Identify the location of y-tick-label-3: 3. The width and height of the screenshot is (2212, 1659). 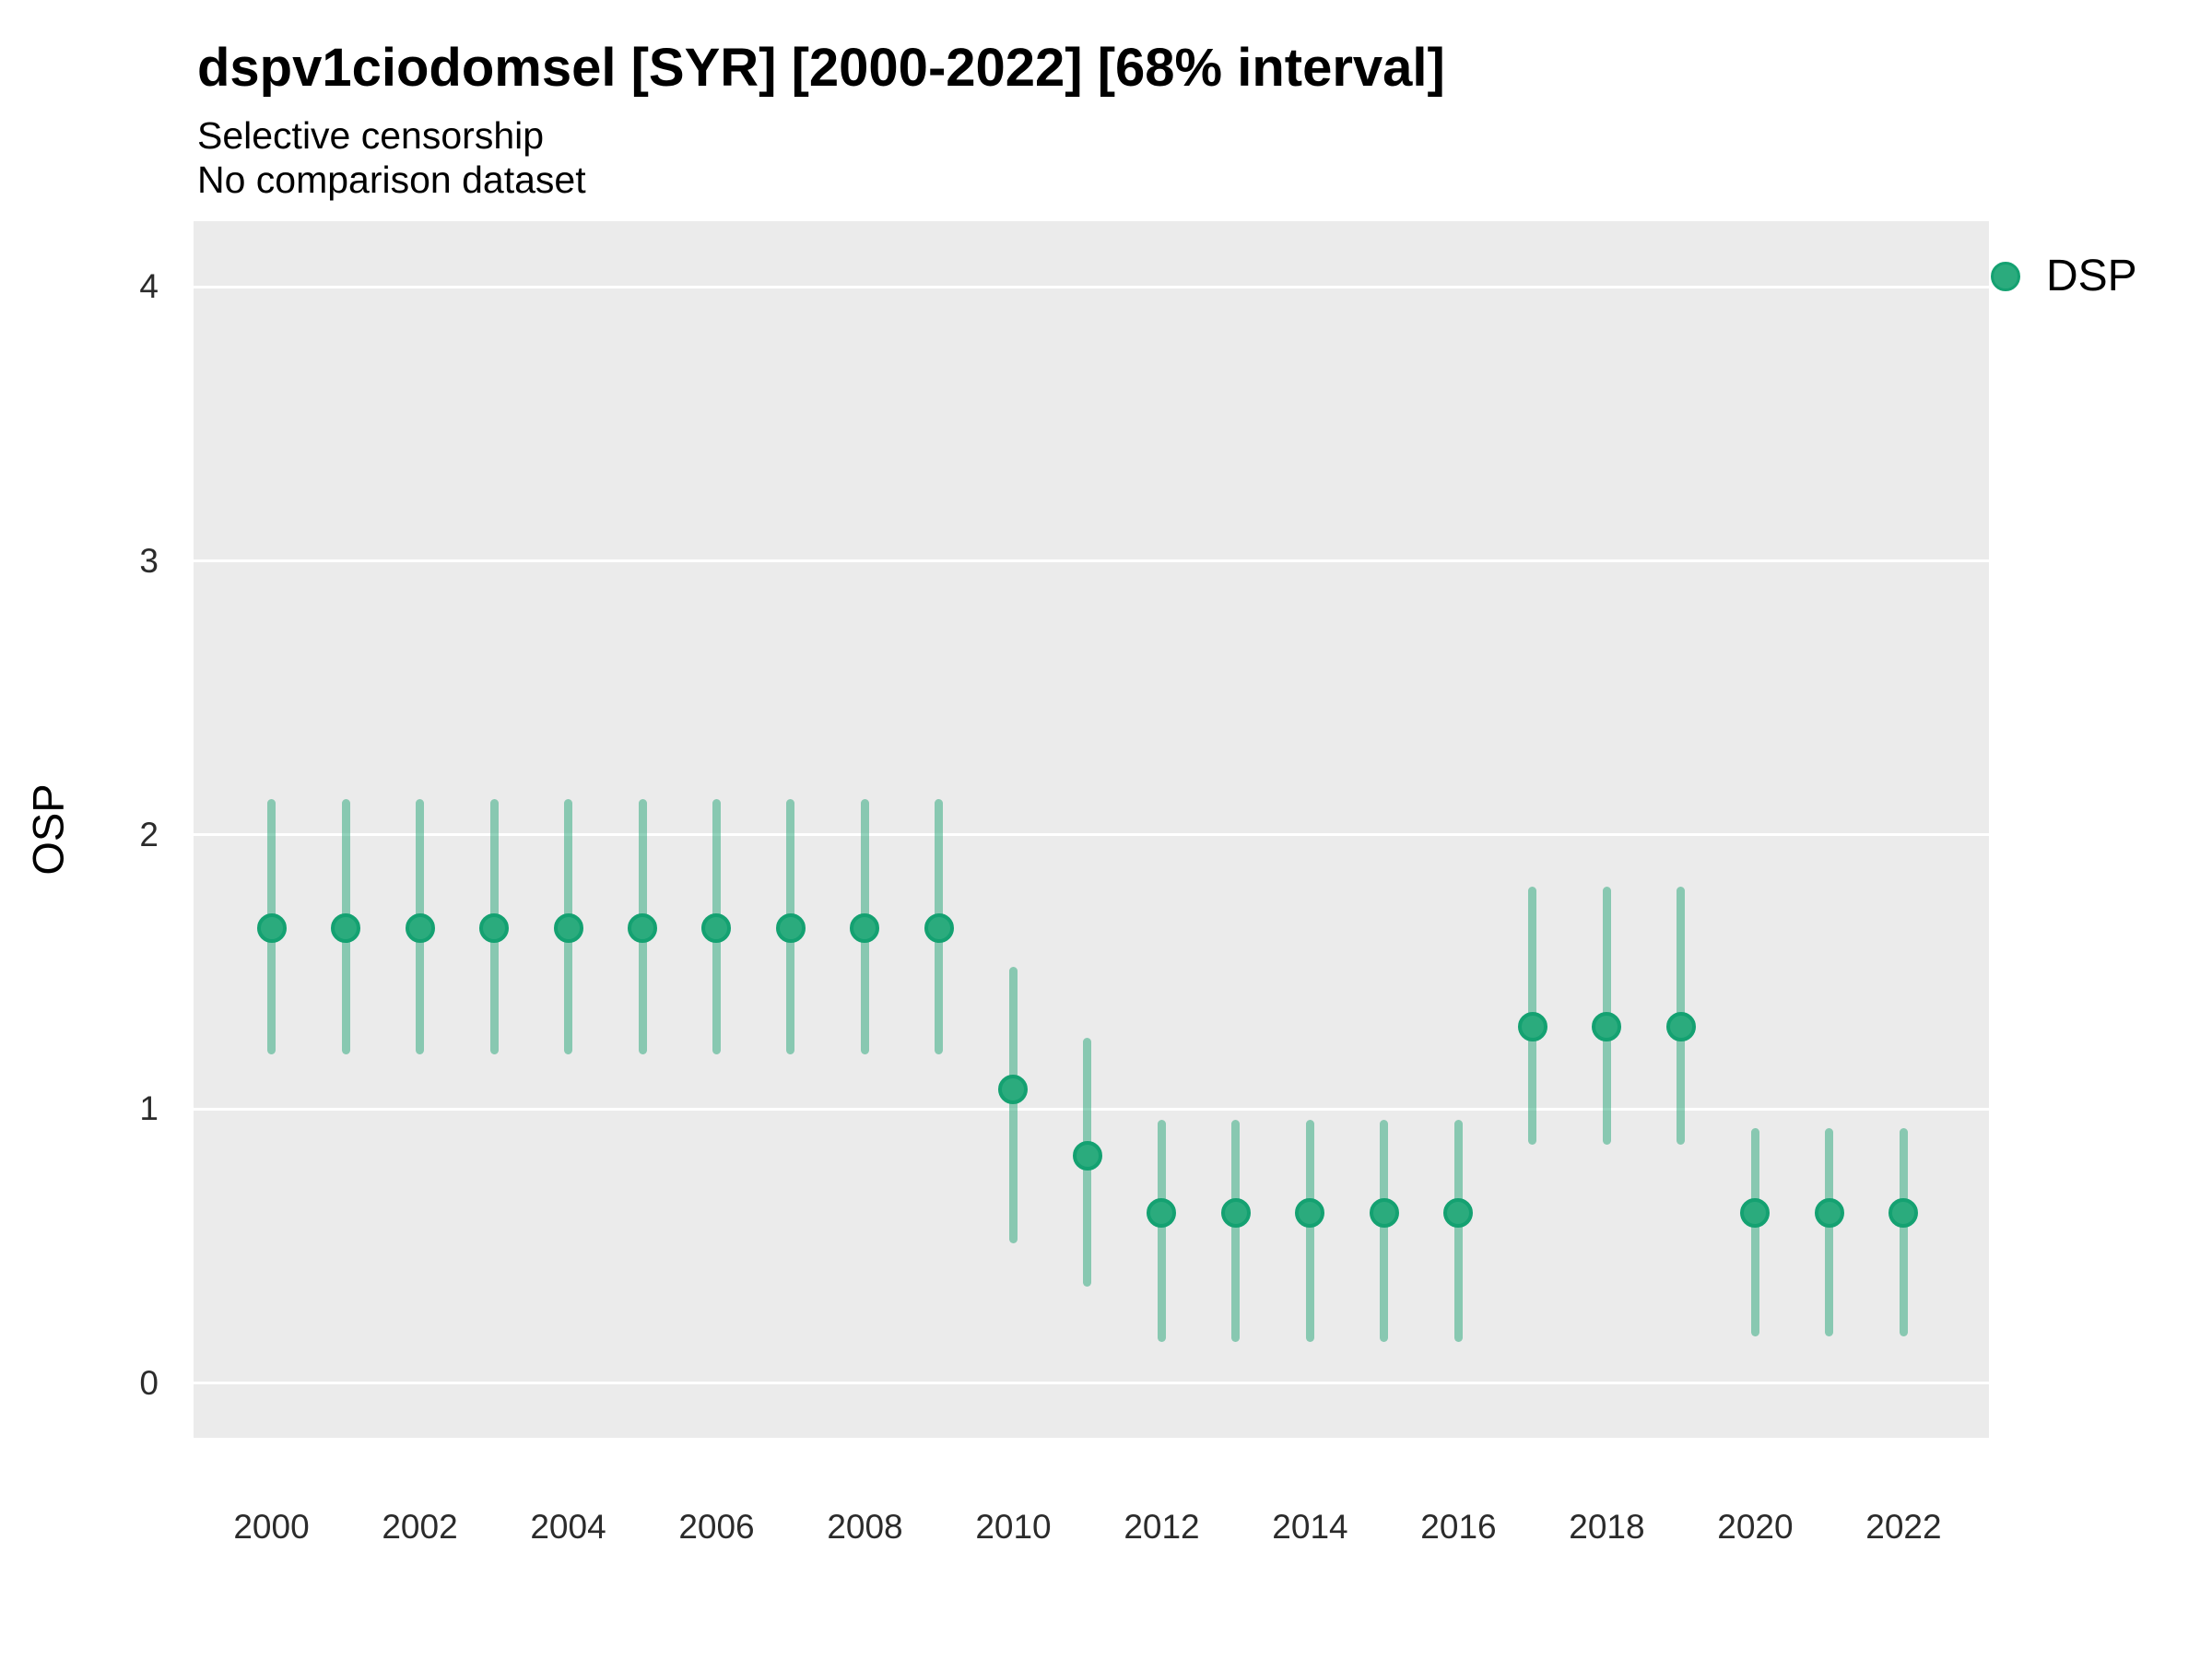
(149, 560).